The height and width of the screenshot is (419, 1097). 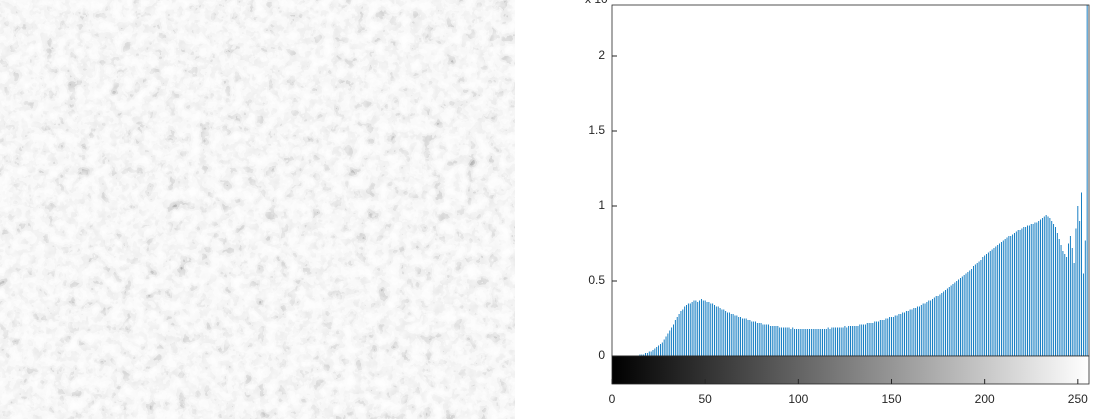 What do you see at coordinates (601, 205) in the screenshot?
I see `y-tick-label: 1` at bounding box center [601, 205].